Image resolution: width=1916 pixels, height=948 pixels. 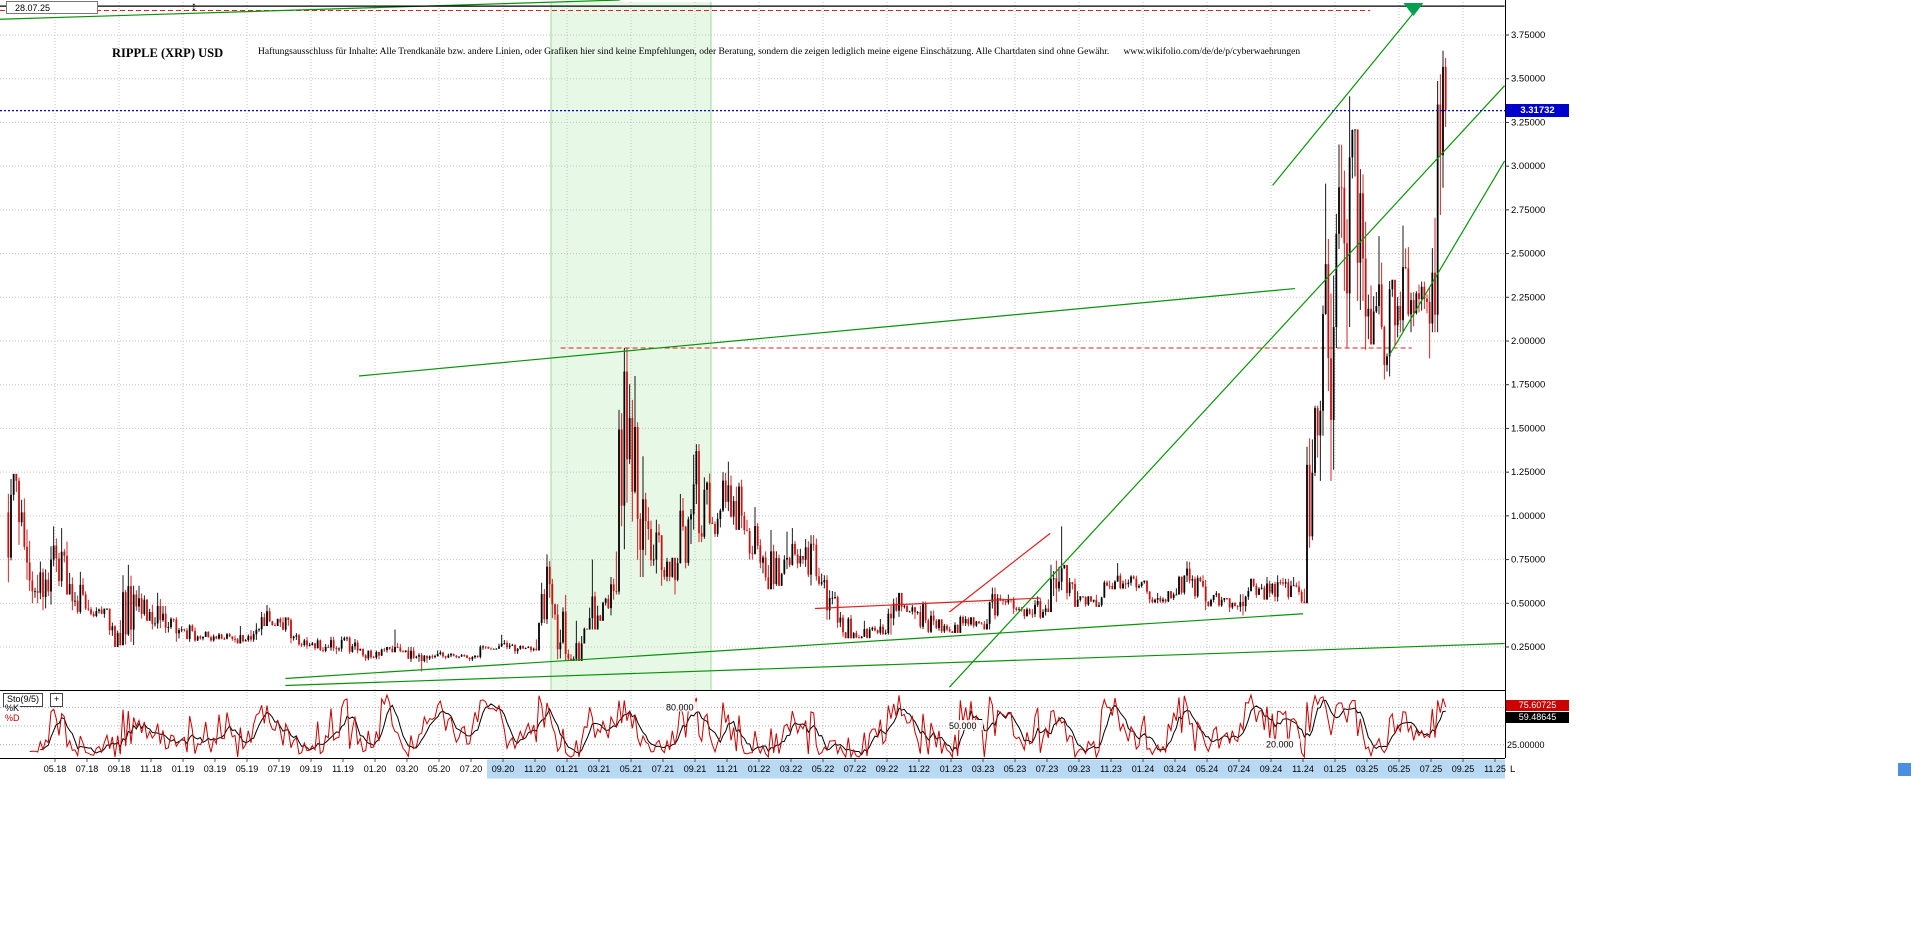 I want to click on time-tick-label: 07.20, so click(x=471, y=769).